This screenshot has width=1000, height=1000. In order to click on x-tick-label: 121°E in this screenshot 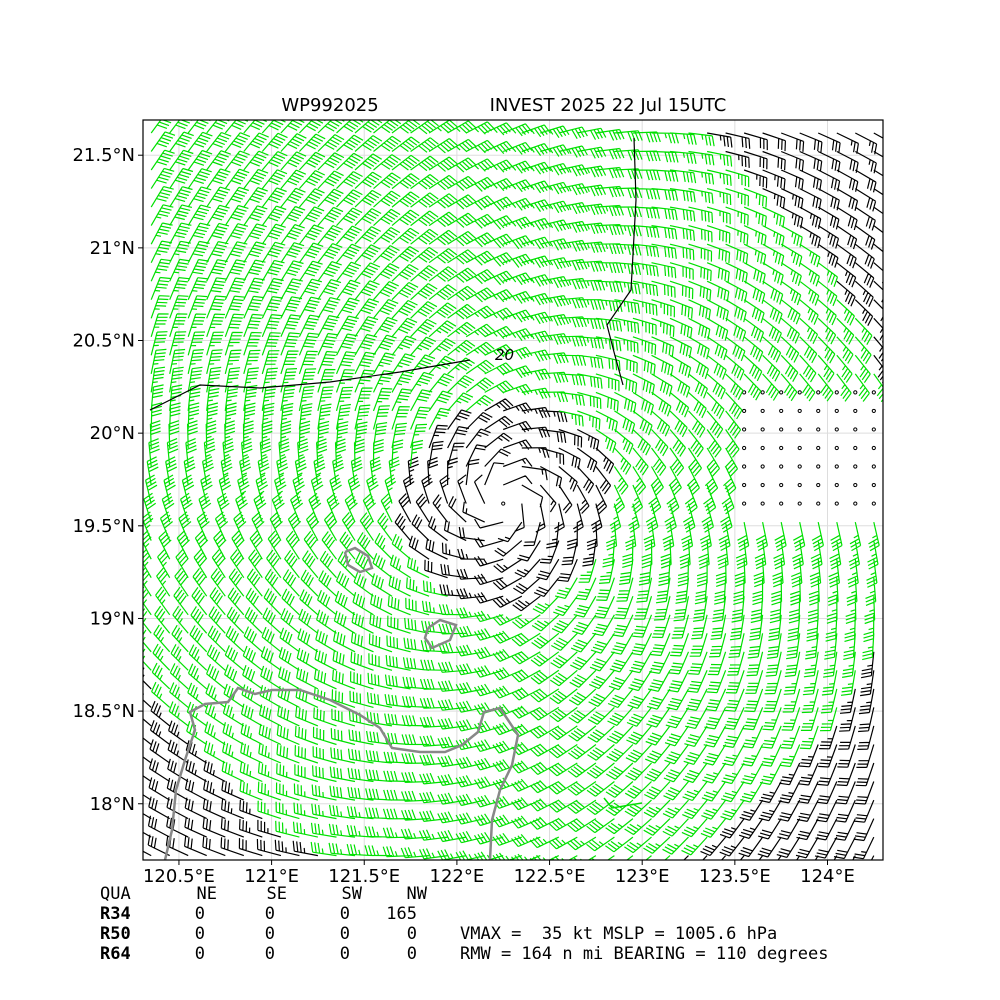, I will do `click(271, 876)`.